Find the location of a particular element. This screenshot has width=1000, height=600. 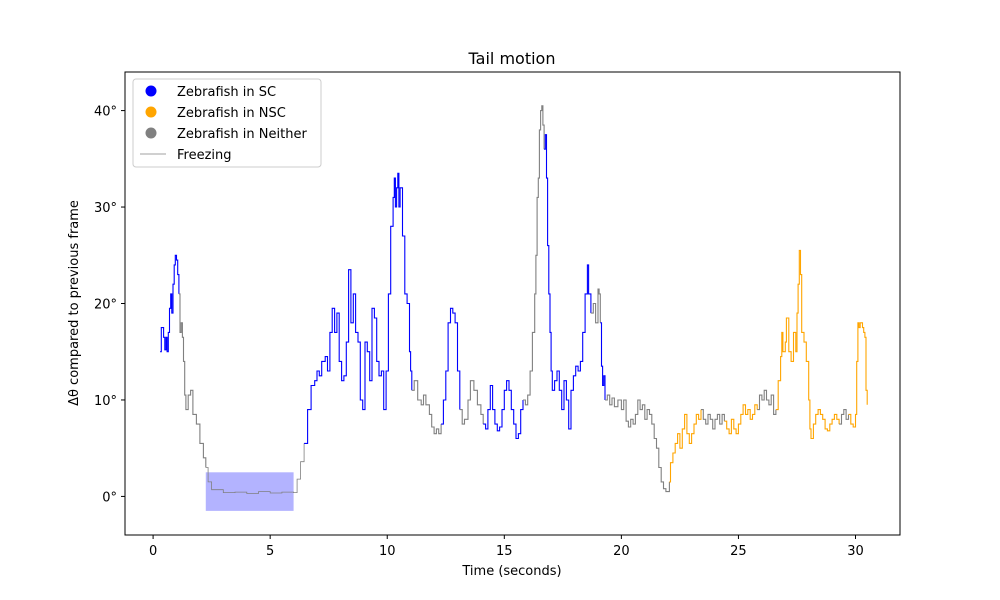

y-tick-label: 0° is located at coordinates (109, 497).